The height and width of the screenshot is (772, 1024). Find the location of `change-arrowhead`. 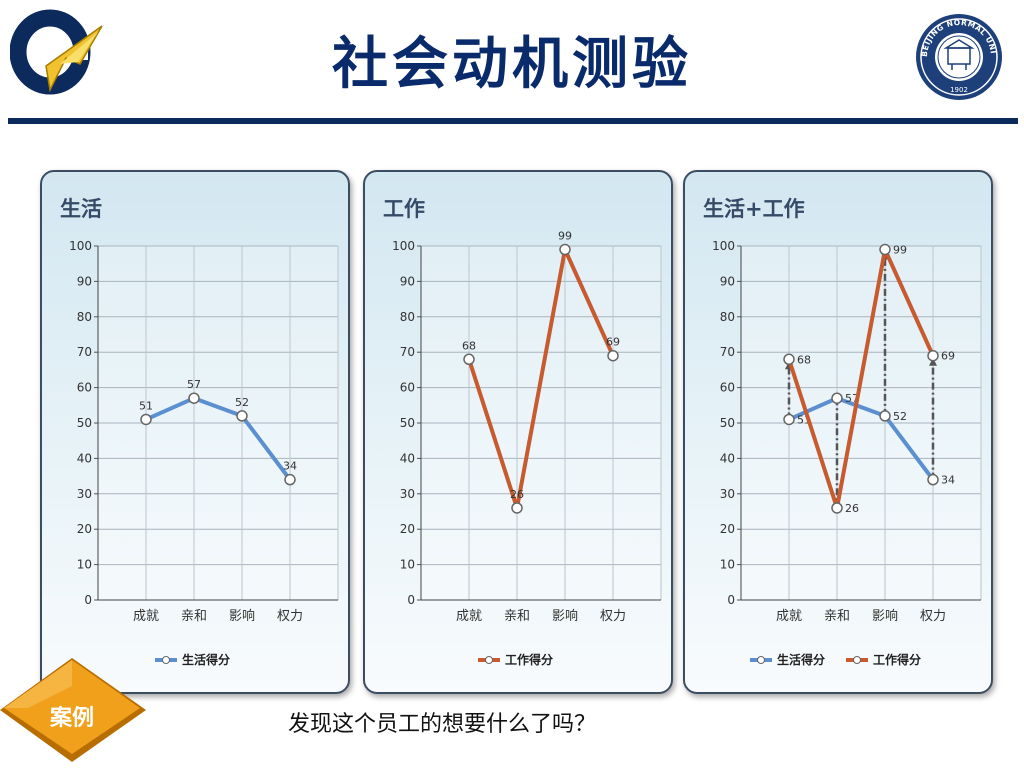

change-arrowhead is located at coordinates (933, 361).